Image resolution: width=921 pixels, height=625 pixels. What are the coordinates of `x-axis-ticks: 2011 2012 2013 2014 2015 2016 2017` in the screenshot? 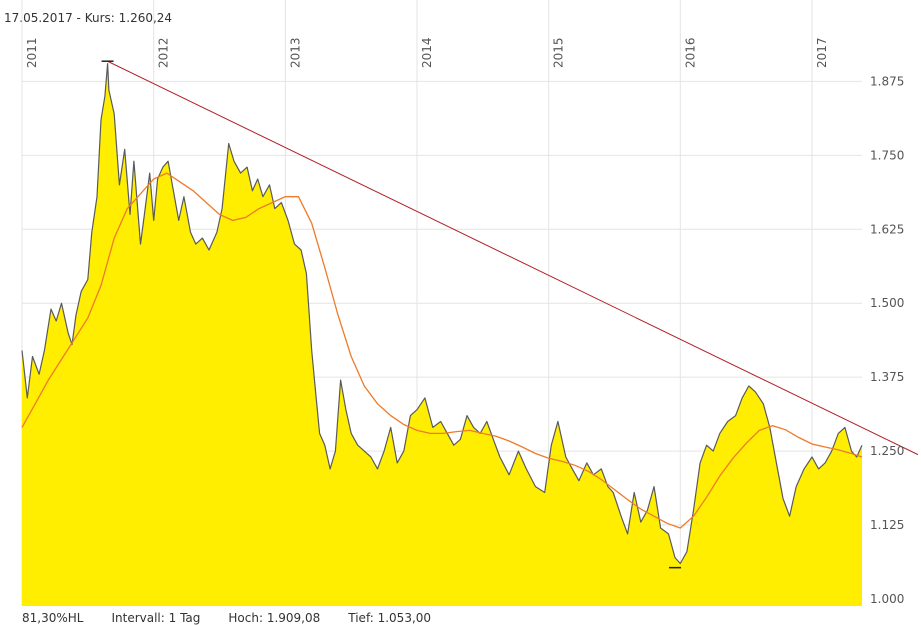 It's located at (427, 52).